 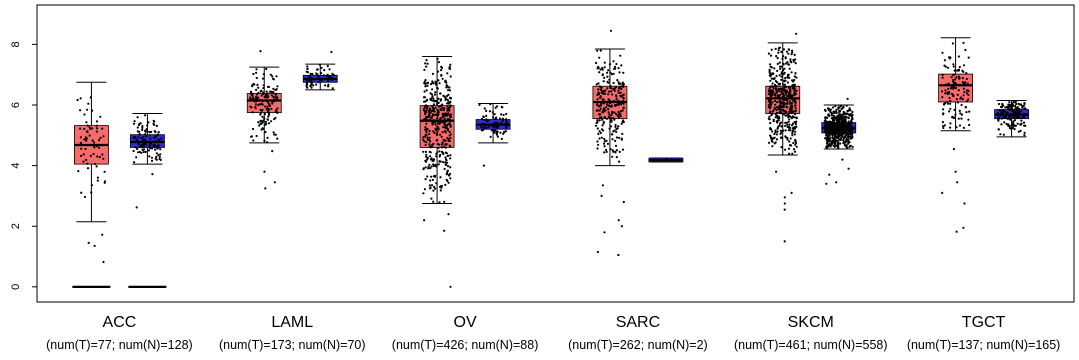 What do you see at coordinates (320, 70) in the screenshot?
I see `points-laml-normal` at bounding box center [320, 70].